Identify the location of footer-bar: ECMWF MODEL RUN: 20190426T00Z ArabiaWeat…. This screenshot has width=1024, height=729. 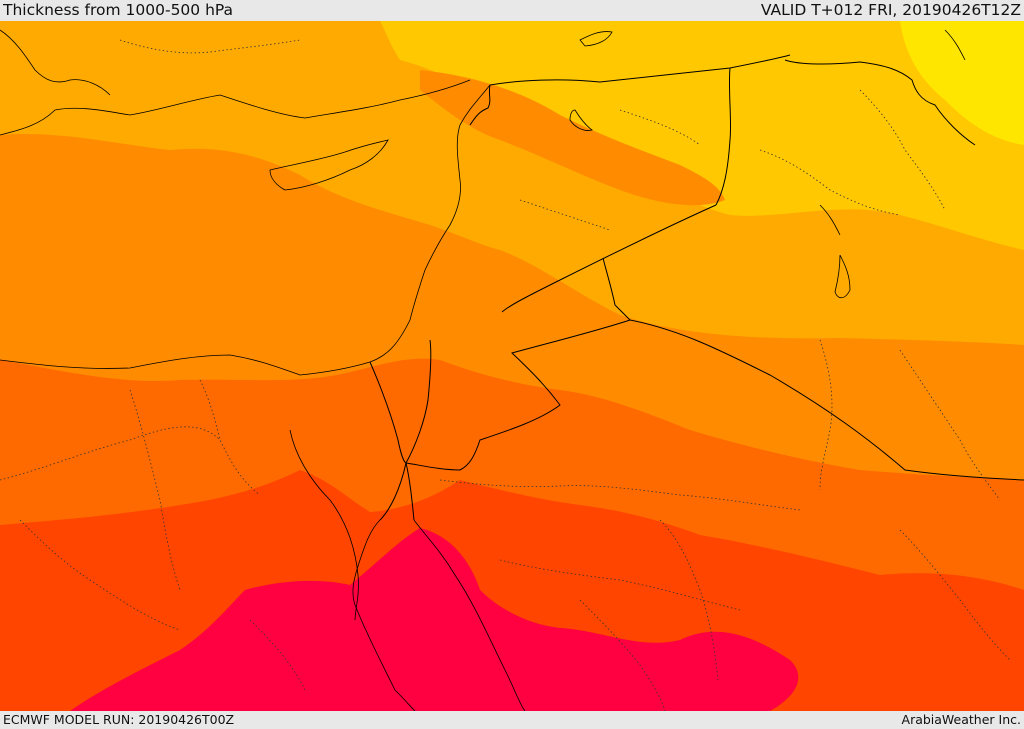
(512, 720).